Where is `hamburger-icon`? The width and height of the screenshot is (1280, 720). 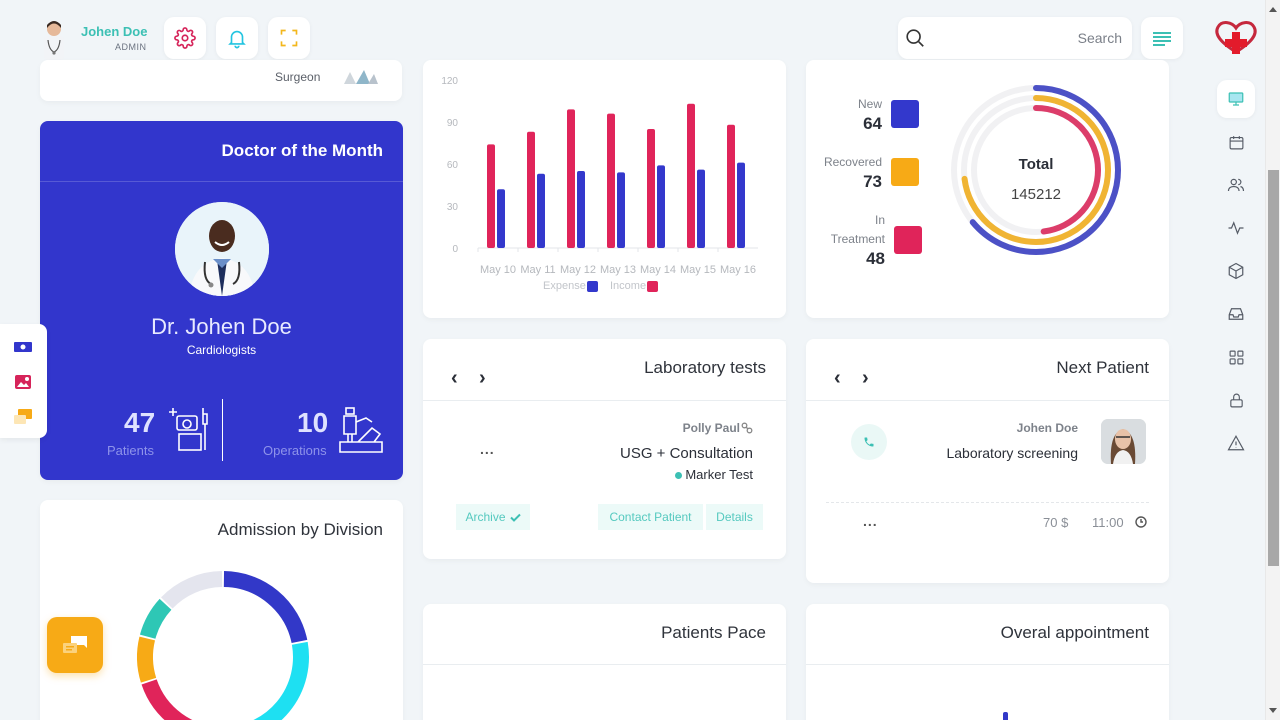
hamburger-icon is located at coordinates (1162, 39).